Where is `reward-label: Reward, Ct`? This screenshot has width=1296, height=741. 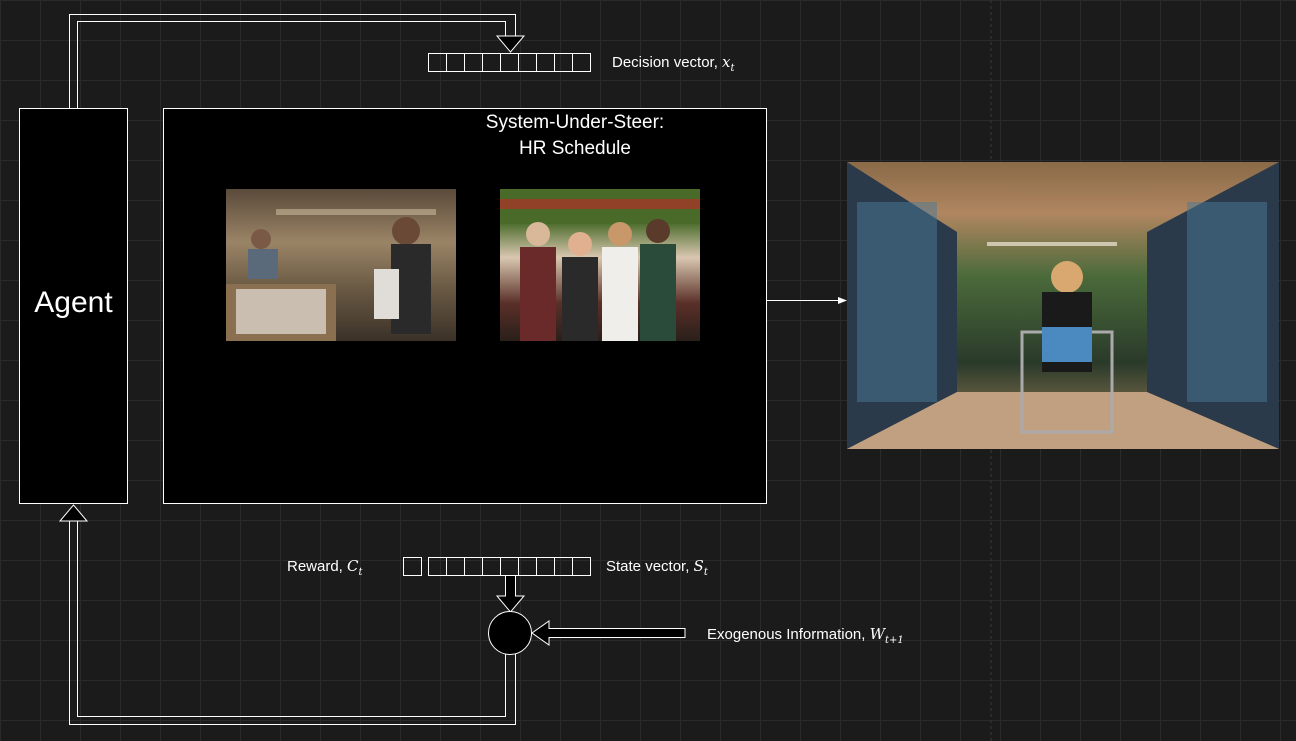
reward-label: Reward, Ct is located at coordinates (325, 567).